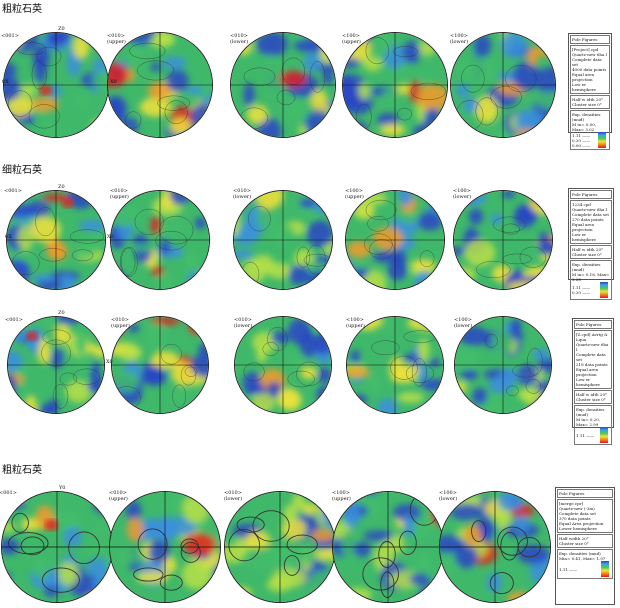 The image size is (620, 608). I want to click on colorbar-tick: 0.00 ——, so click(581, 145).